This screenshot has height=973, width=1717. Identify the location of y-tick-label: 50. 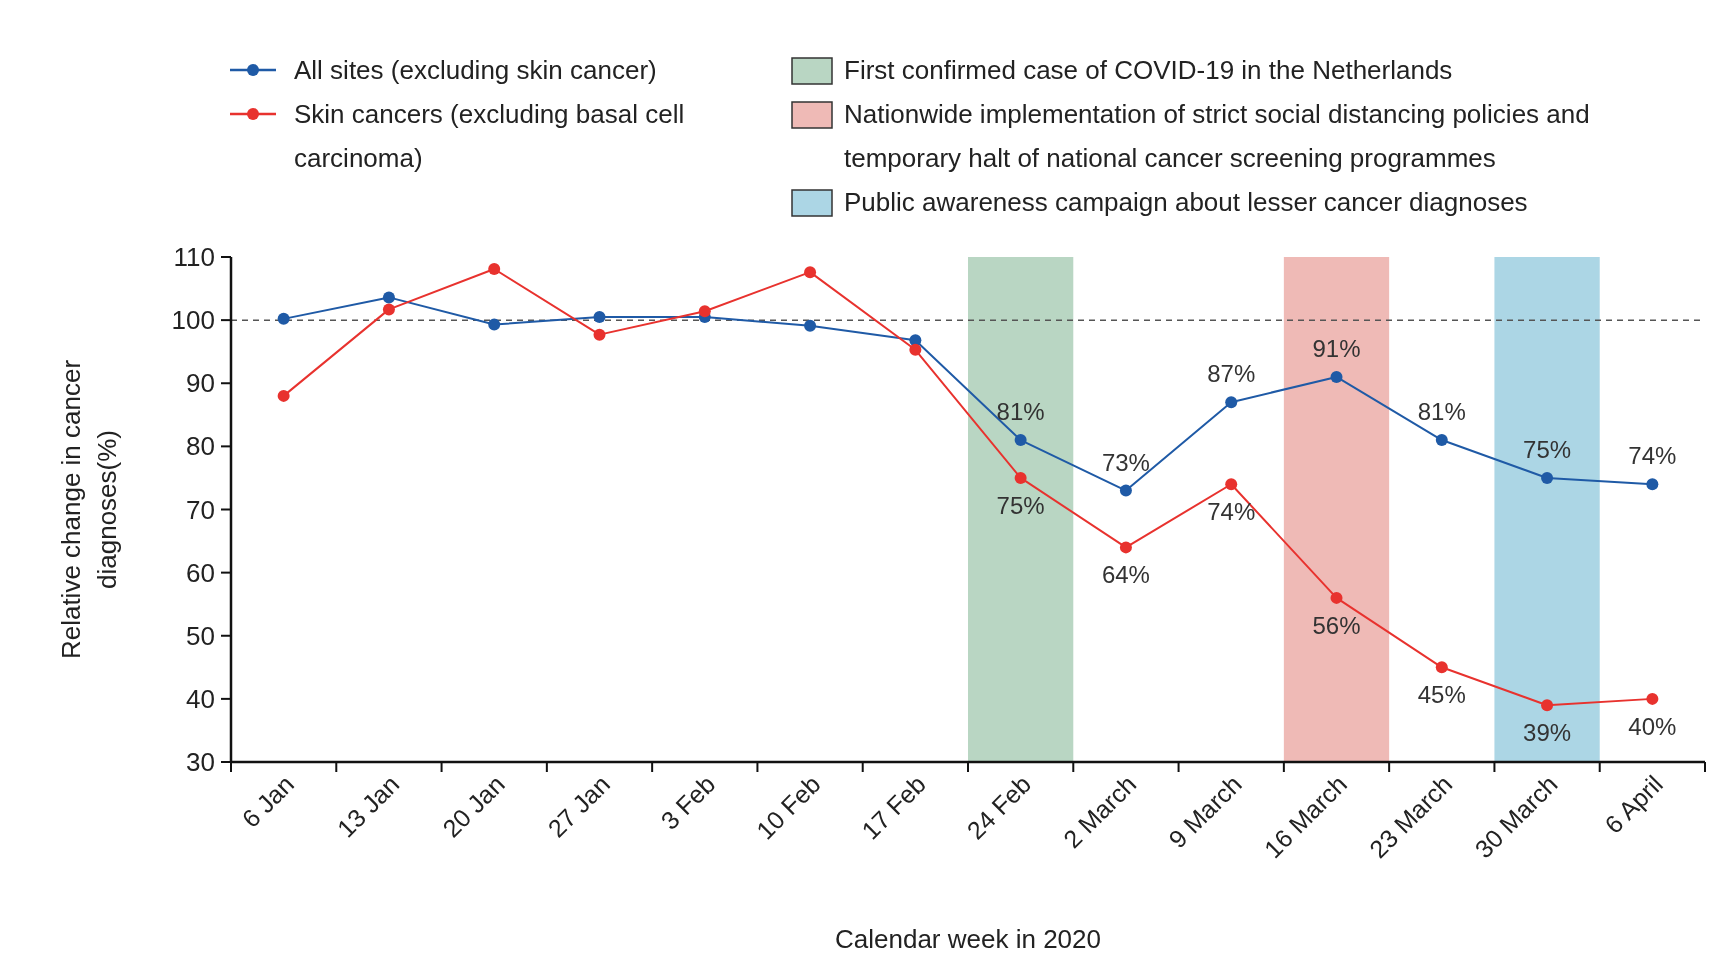
(200, 635).